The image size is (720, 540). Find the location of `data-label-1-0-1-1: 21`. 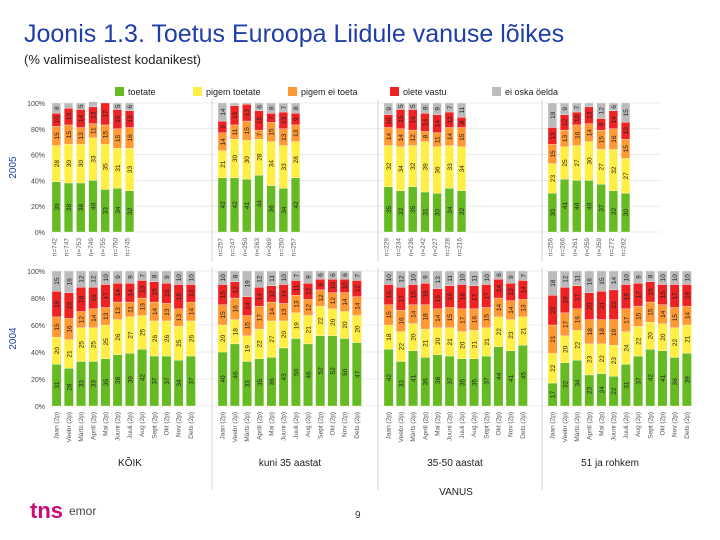

data-label-1-0-1-1: 21 is located at coordinates (69, 354).